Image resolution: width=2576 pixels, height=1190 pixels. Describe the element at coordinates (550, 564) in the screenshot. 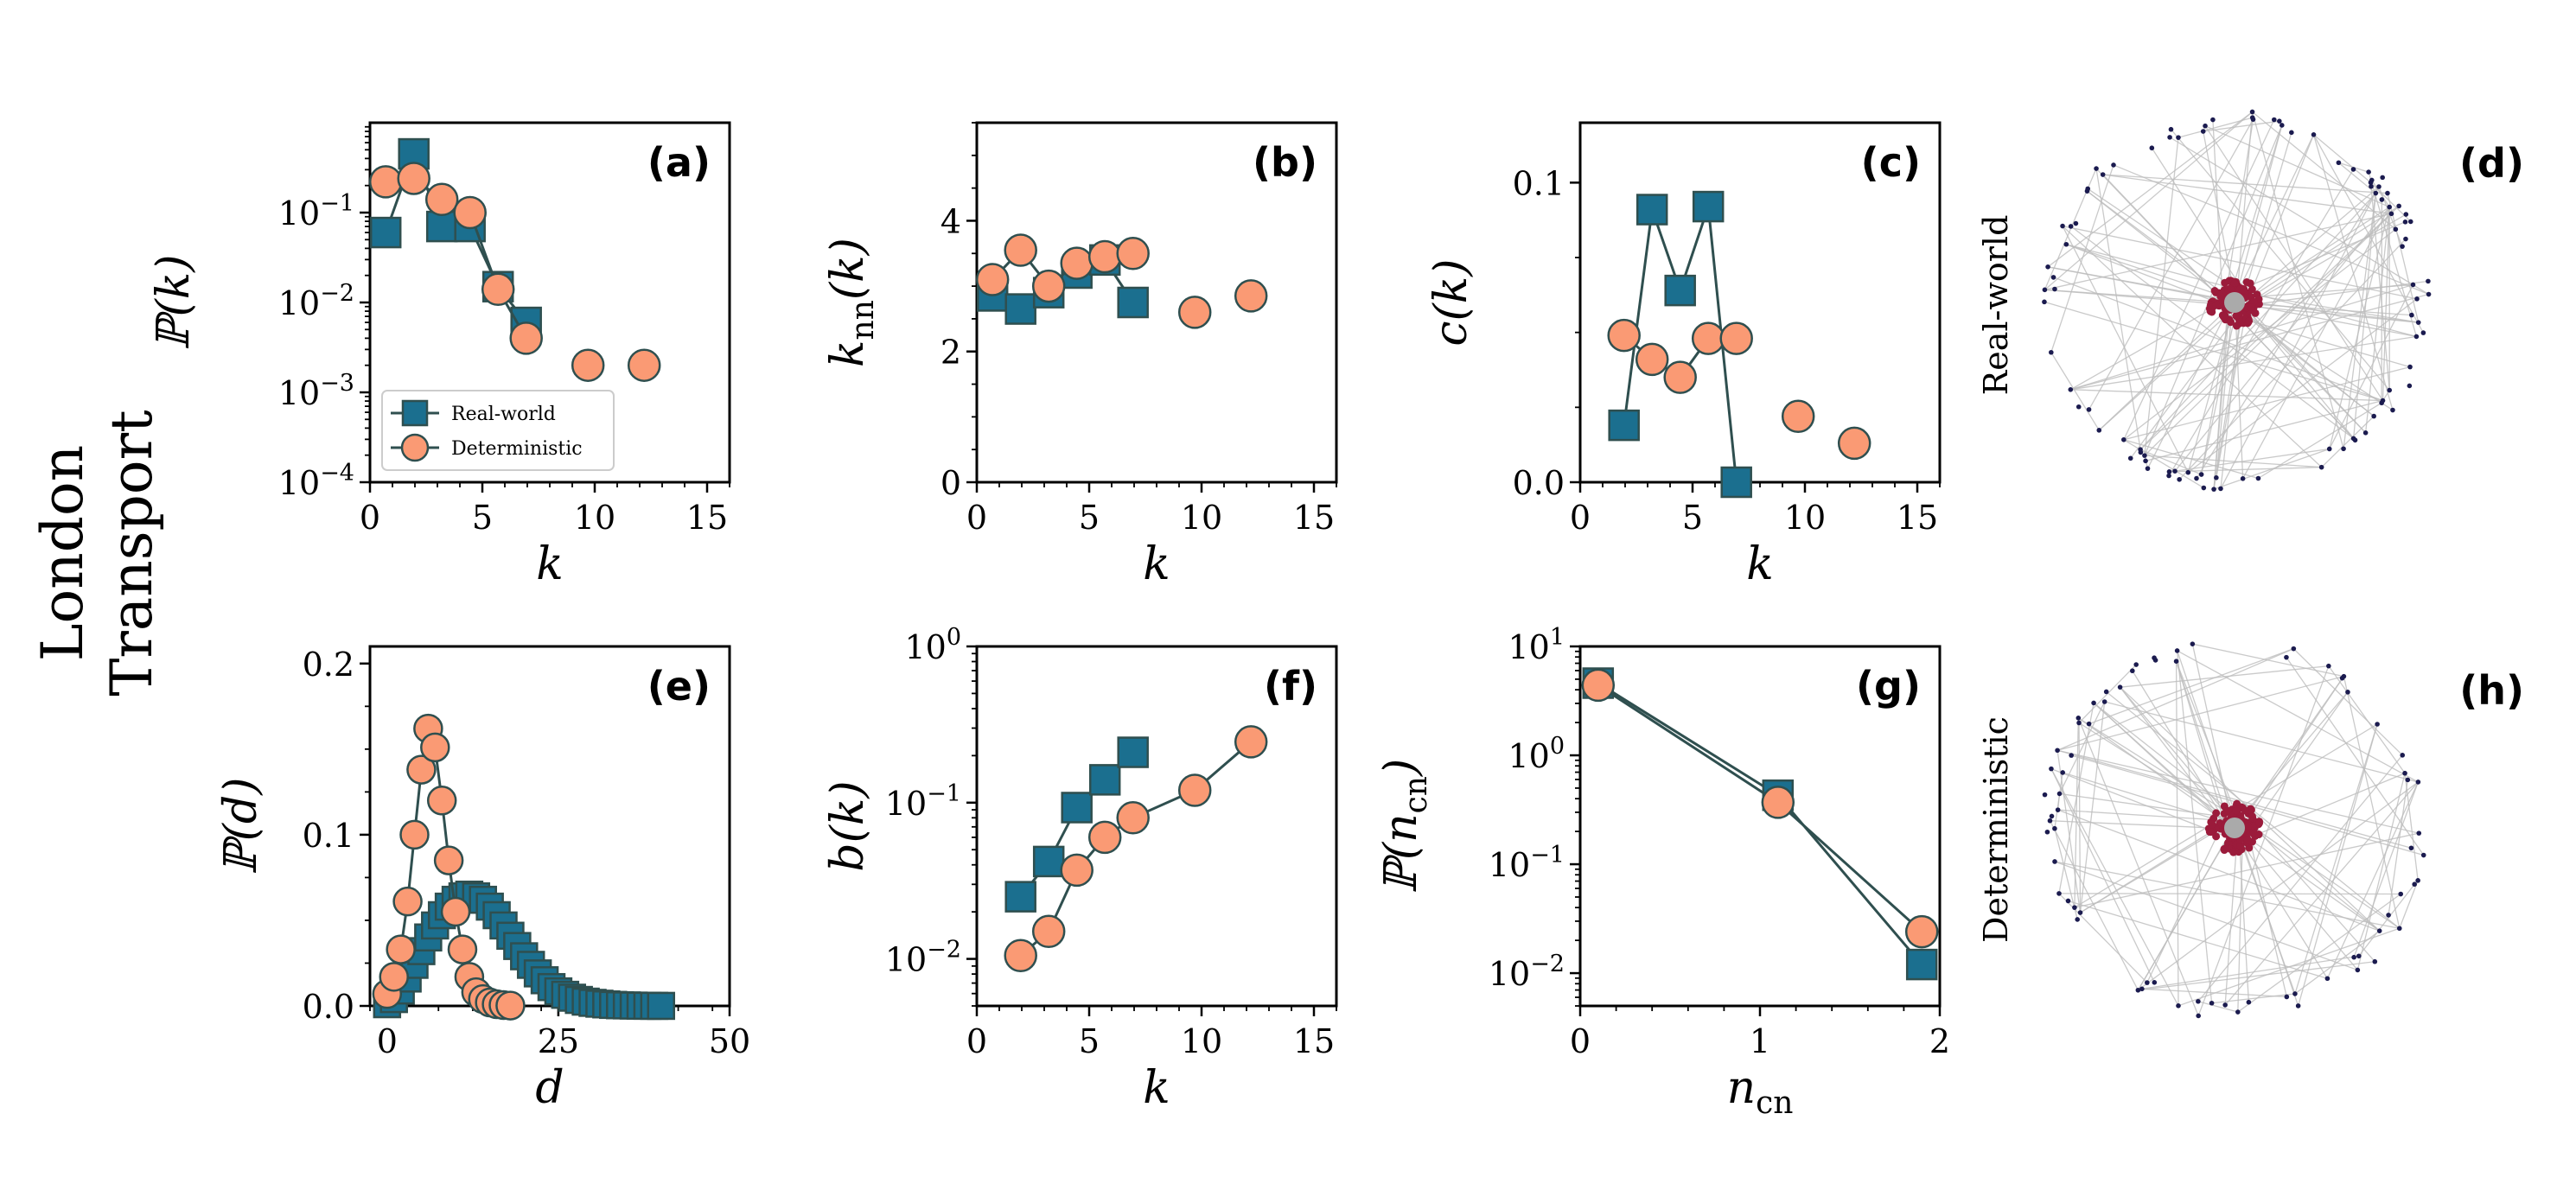

I see `x-axis-label-a: k` at that location.